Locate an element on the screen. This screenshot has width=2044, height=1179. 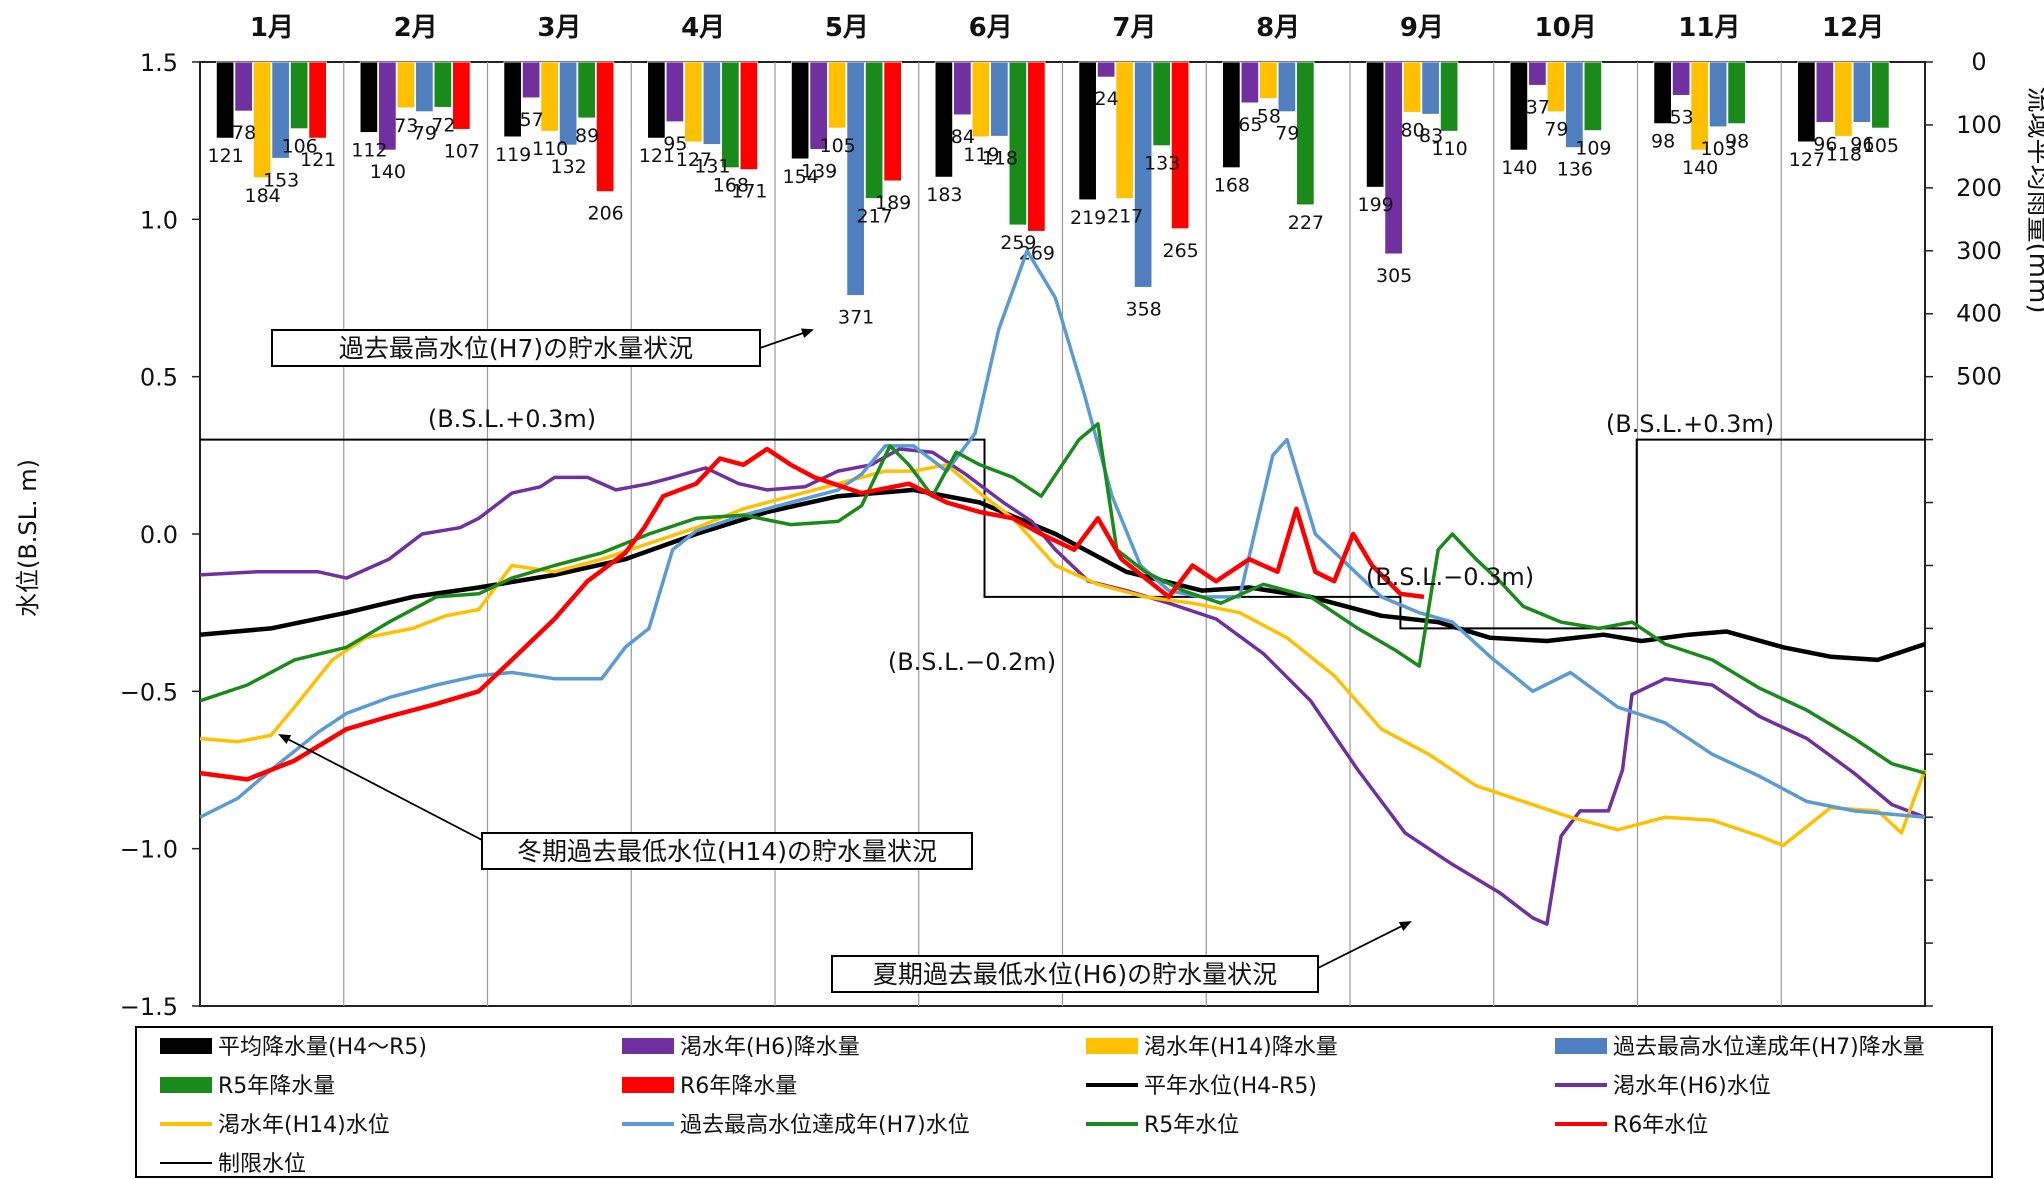
left-tick-label: 0.0 is located at coordinates (159, 535).